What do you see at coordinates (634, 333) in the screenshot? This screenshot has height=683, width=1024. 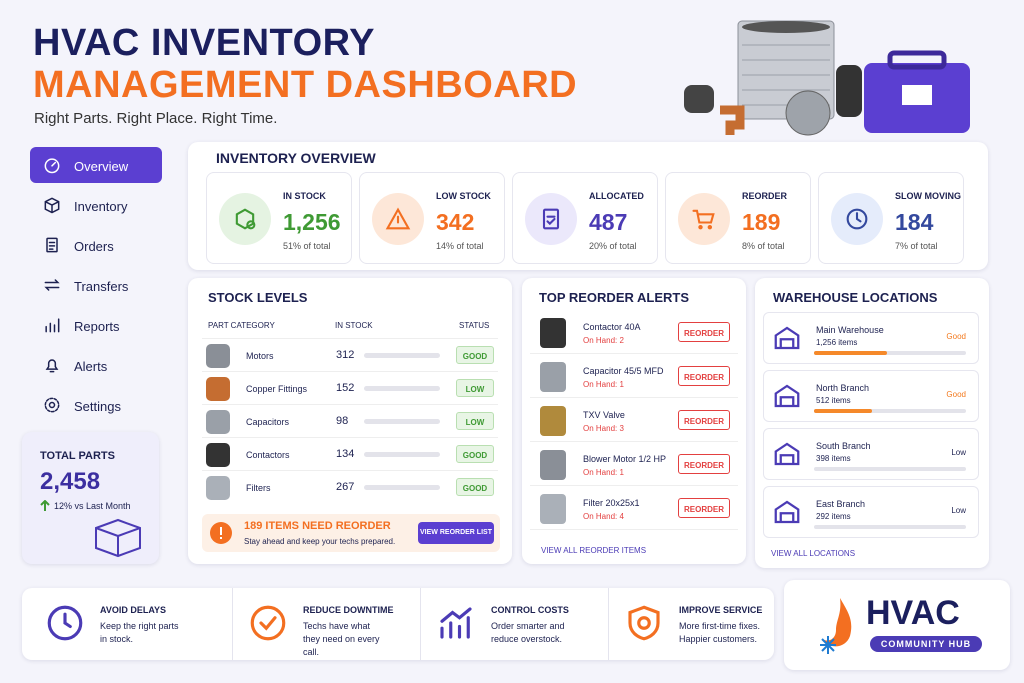 I see `reorder-item: Contactor 40A On Hand: 2 REORDER` at bounding box center [634, 333].